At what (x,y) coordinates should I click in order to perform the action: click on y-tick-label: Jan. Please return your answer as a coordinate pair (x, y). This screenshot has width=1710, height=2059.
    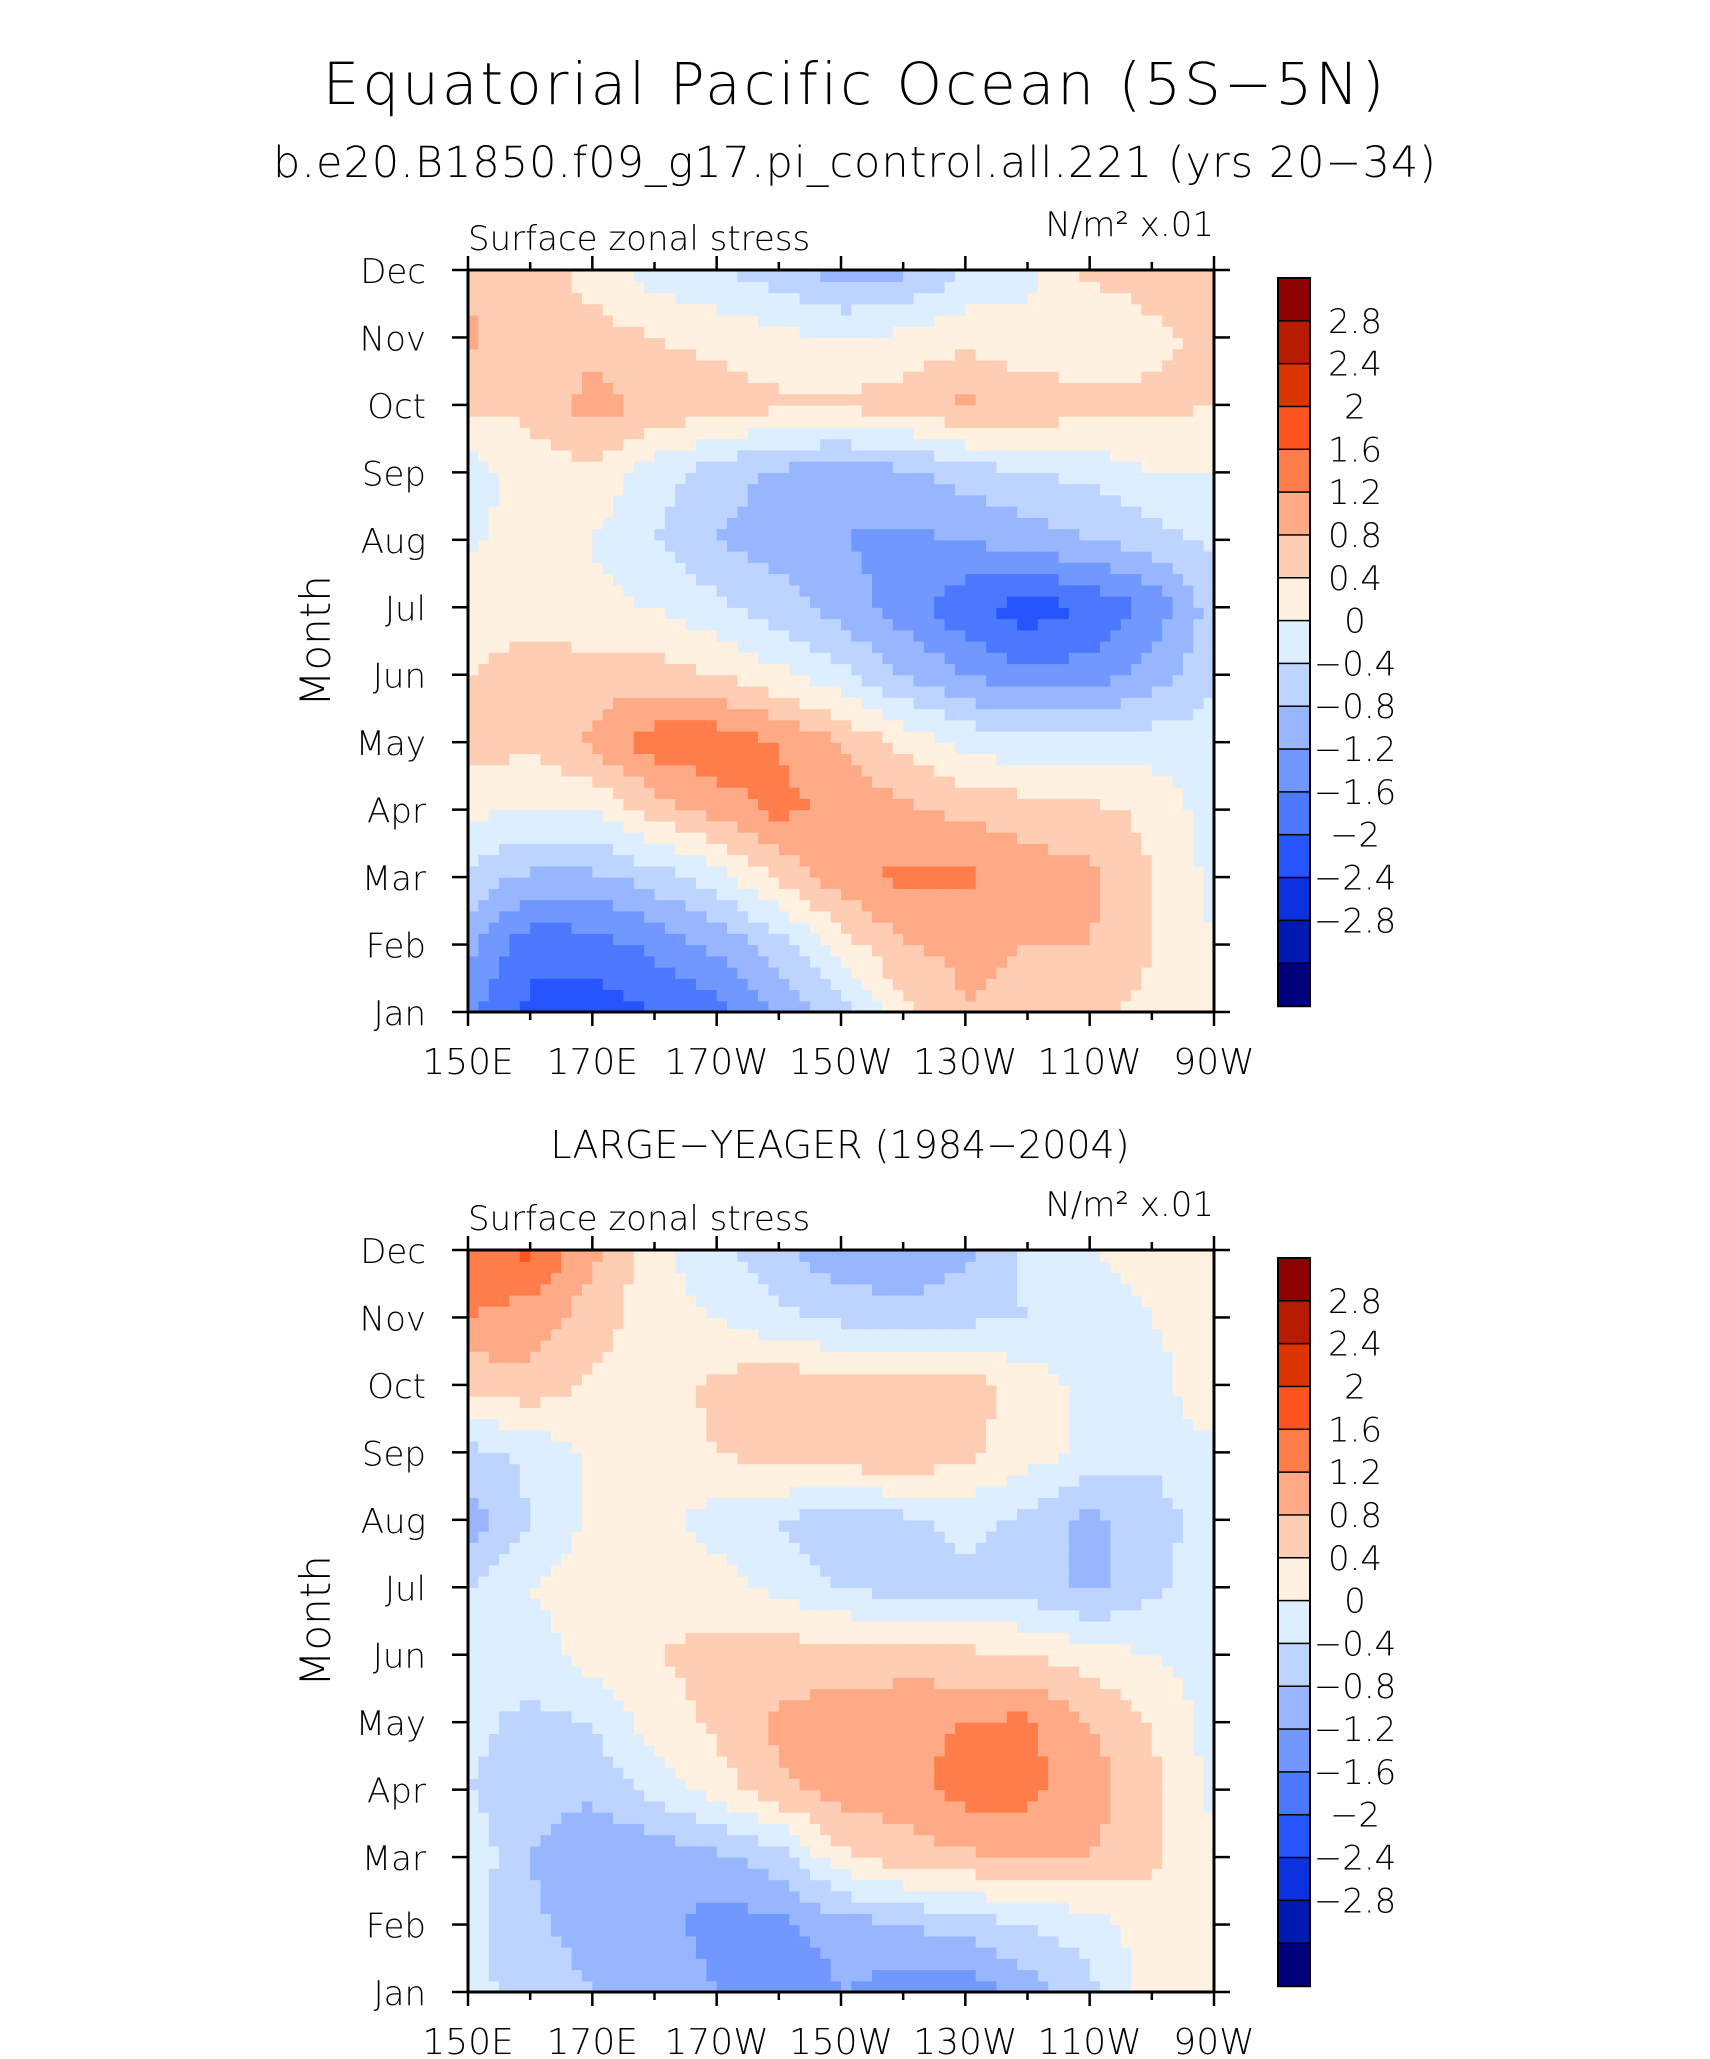
    Looking at the image, I should click on (400, 1014).